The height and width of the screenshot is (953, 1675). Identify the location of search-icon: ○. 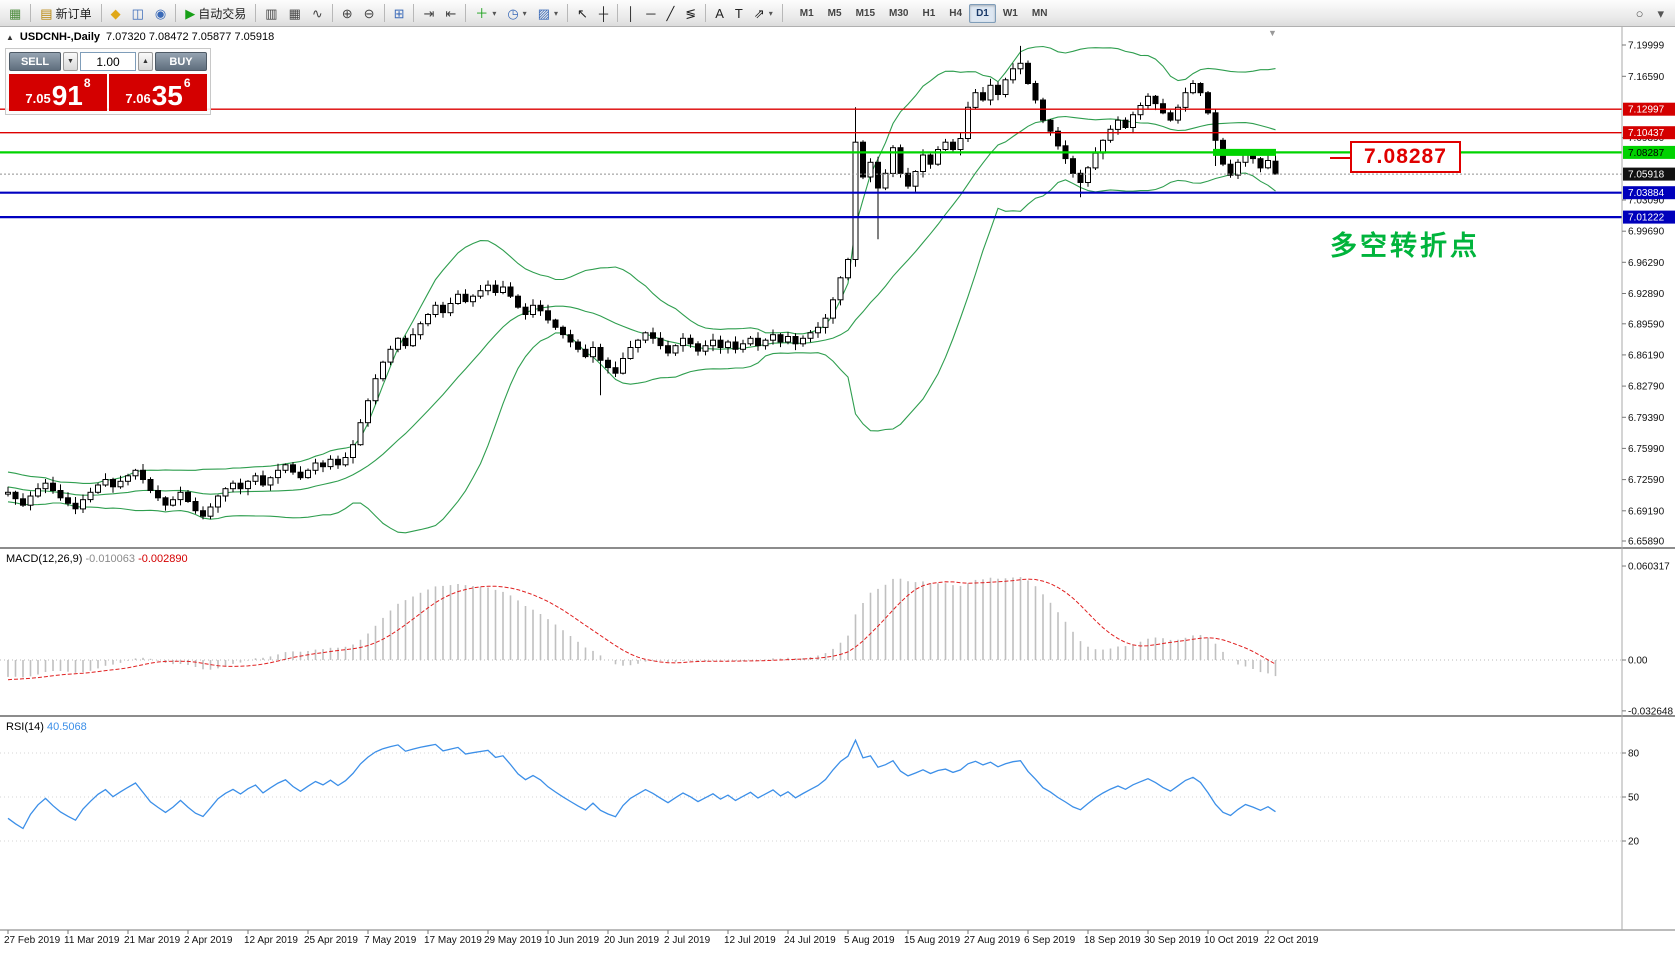
(1640, 13).